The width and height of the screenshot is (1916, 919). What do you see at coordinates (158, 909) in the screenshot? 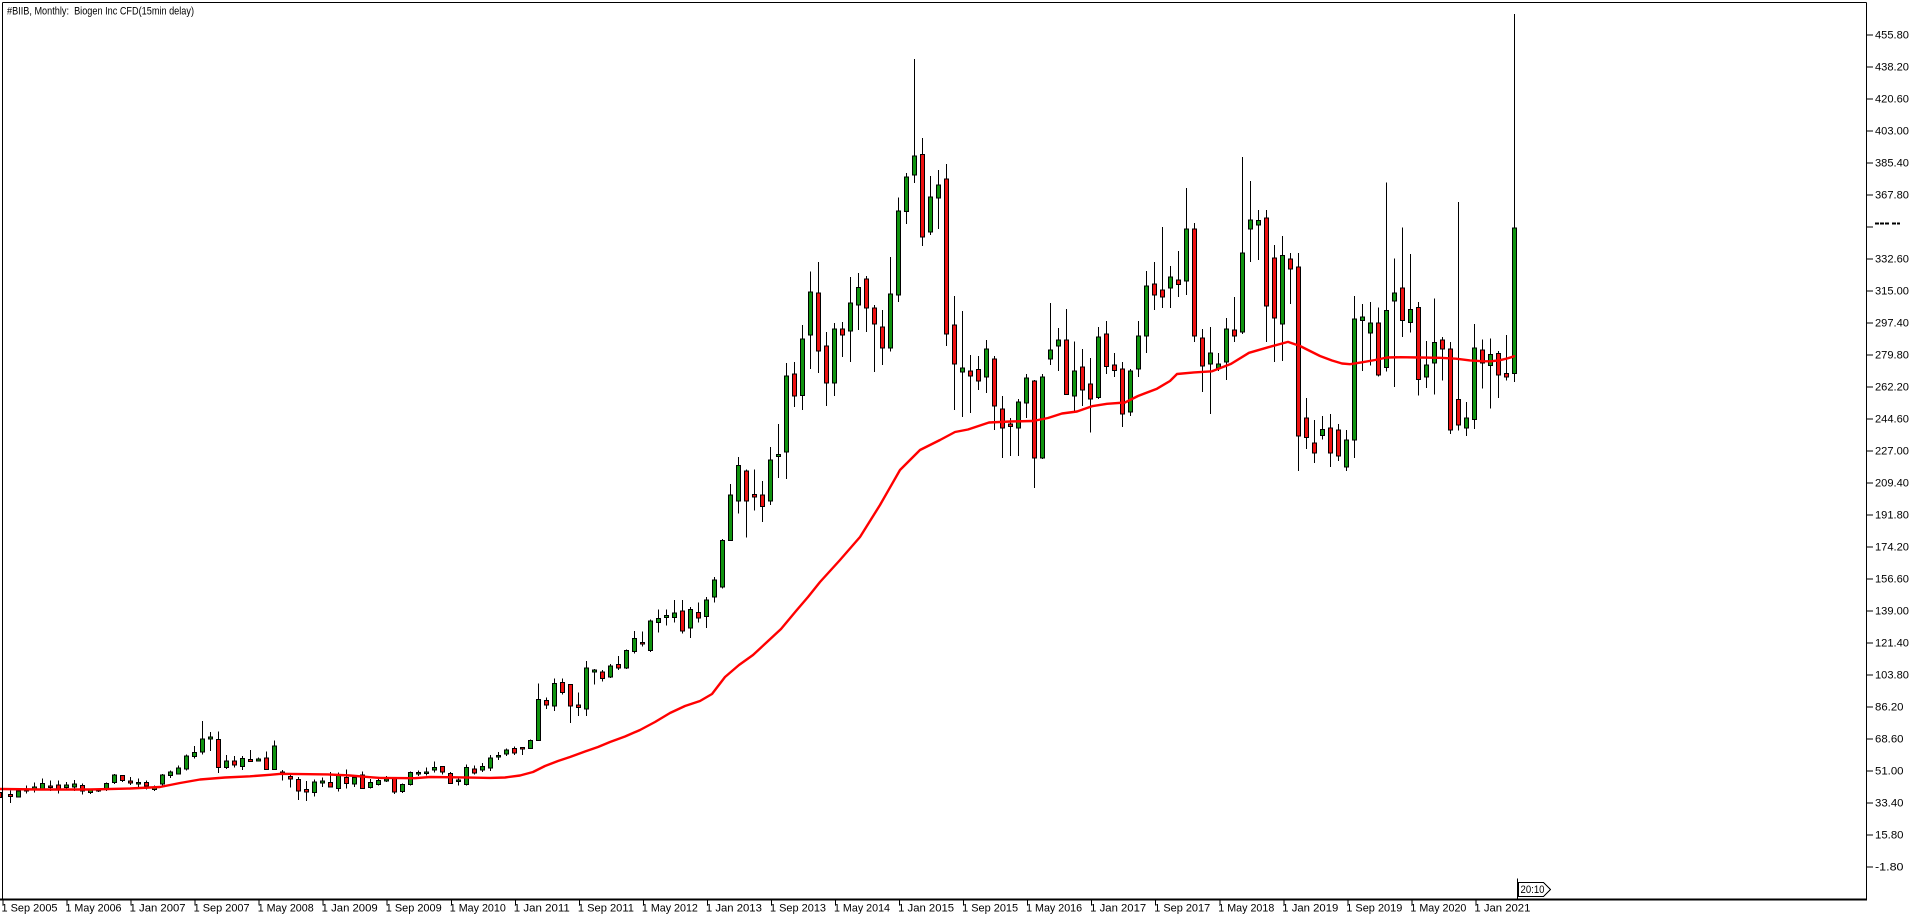
I see `svg-text: 1 Jan 2007` at bounding box center [158, 909].